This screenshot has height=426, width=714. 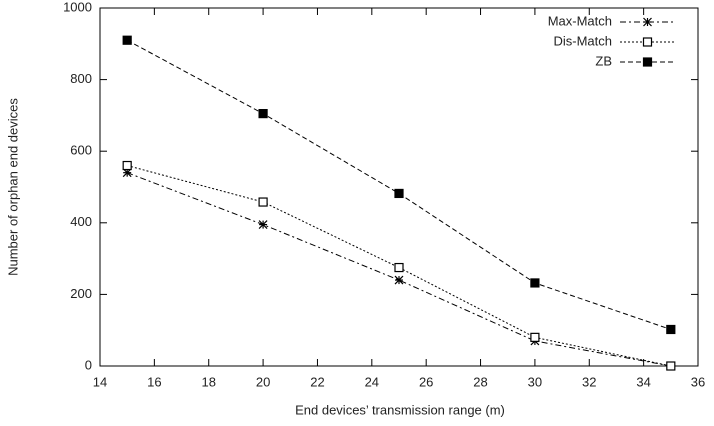 What do you see at coordinates (480, 381) in the screenshot?
I see `x-tick-label: 28` at bounding box center [480, 381].